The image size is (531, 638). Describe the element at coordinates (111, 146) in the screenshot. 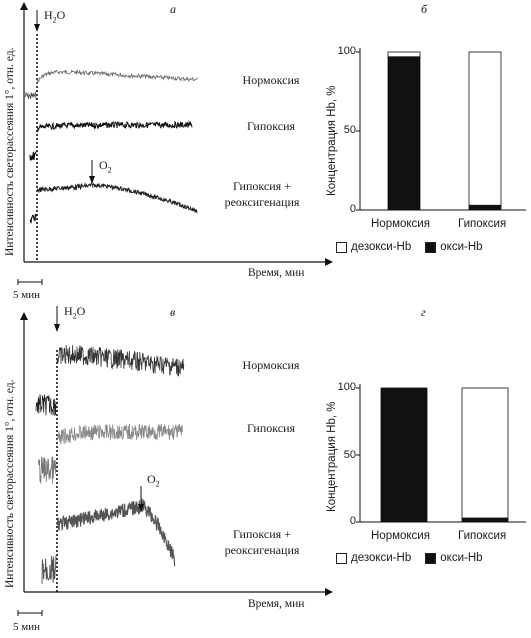

I see `panel-a-traces` at that location.